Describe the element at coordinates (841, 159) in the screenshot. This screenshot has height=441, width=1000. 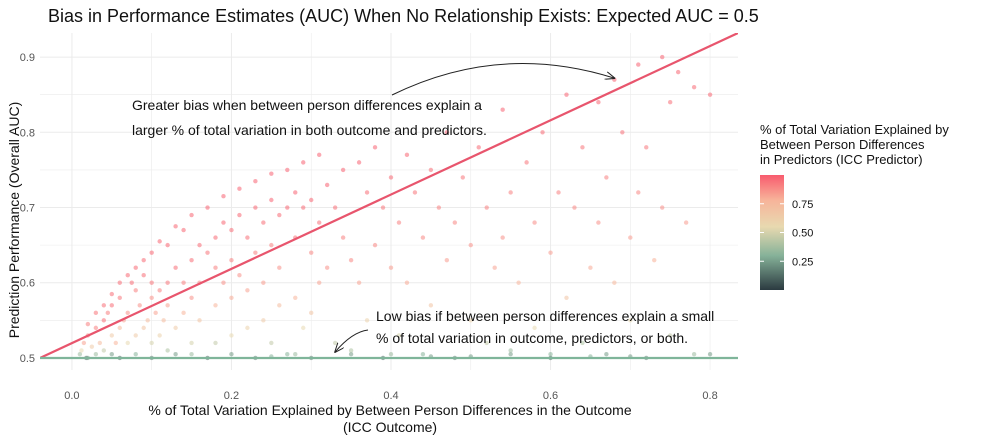
I see `legend-title-line3: in Predictors (ICC Predictor)` at that location.